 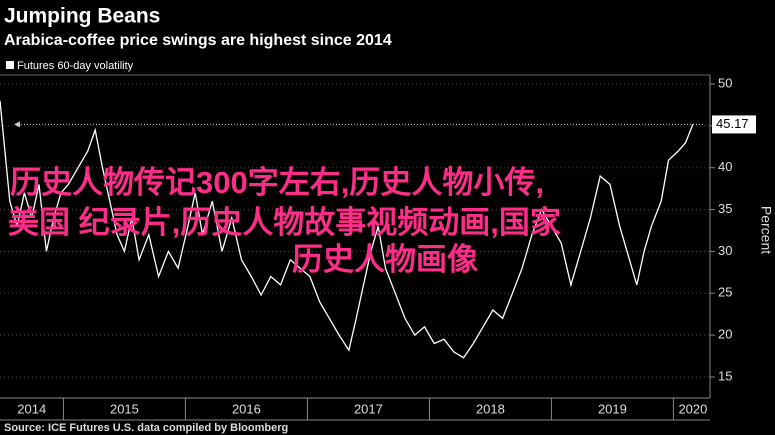 I want to click on x-tick-label: 2015, so click(x=124, y=408).